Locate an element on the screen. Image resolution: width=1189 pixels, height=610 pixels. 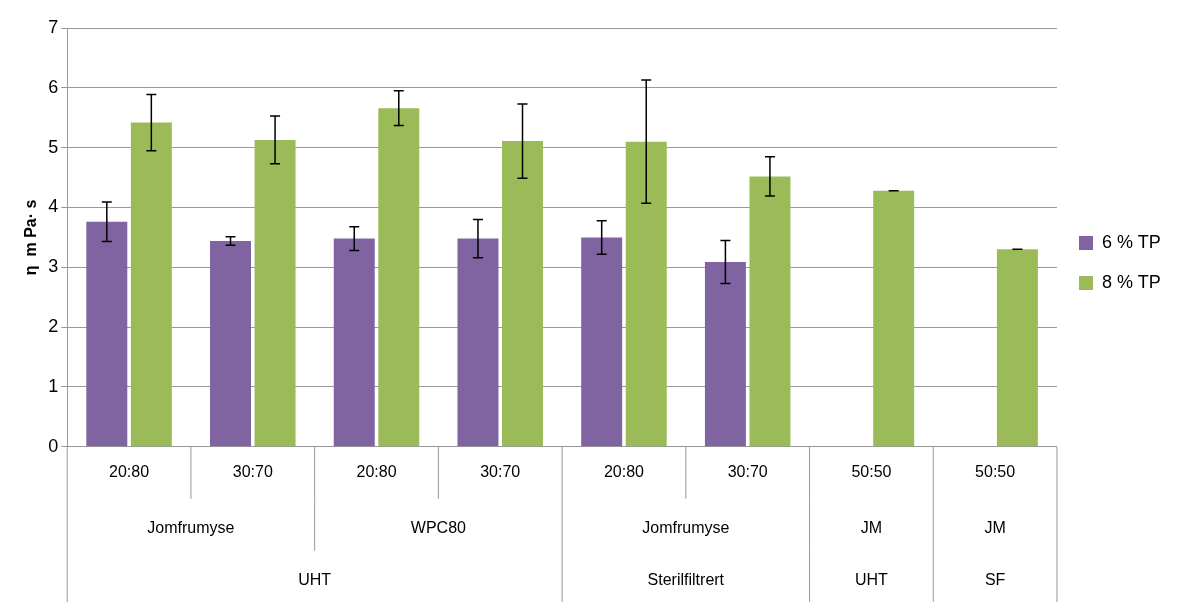
text: Sterilfiltrert is located at coordinates (686, 580).